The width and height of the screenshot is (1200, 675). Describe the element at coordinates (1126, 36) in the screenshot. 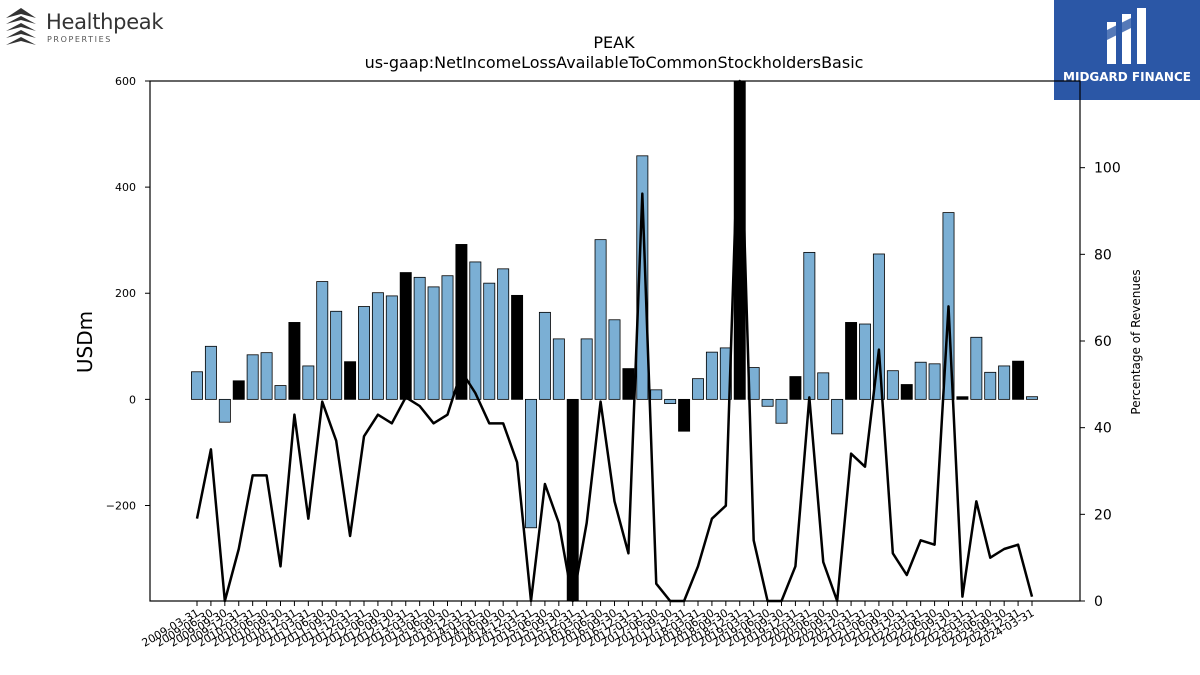

I see `midgard-m-icon` at that location.